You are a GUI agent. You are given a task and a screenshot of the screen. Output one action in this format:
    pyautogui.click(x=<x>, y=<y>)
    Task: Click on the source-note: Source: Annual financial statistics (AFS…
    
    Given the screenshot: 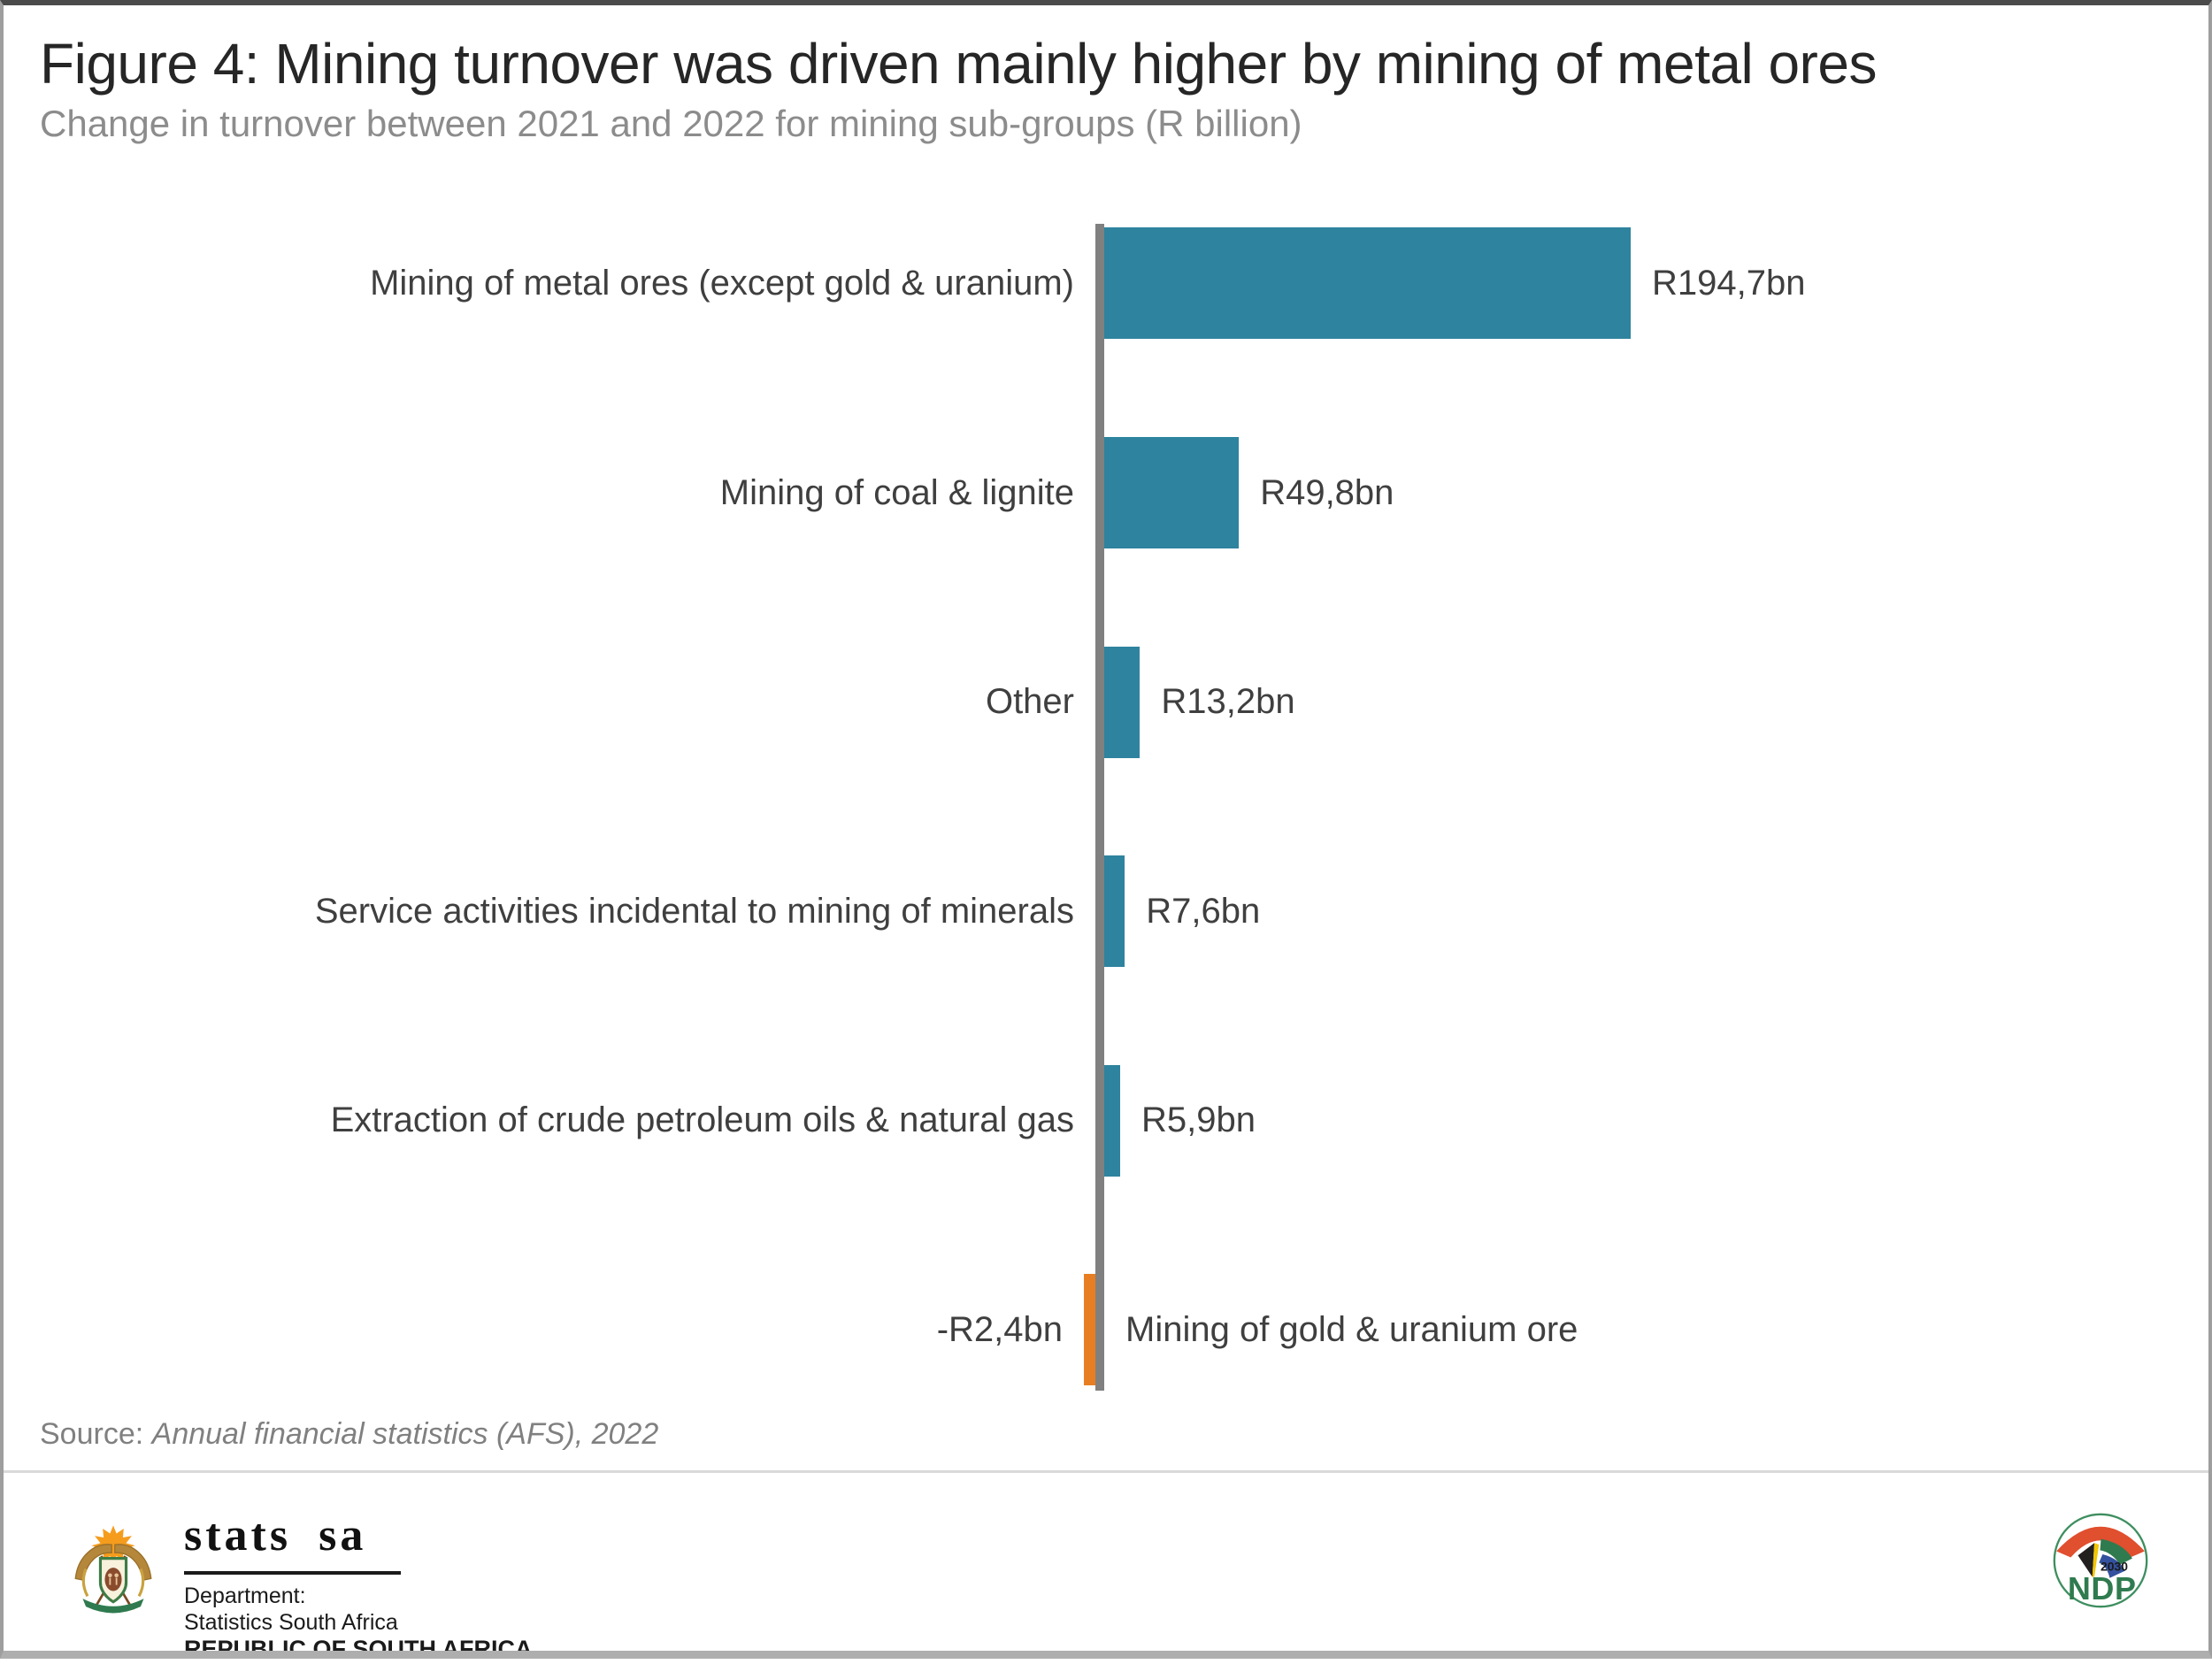 What is the action you would take?
    pyautogui.click(x=349, y=1434)
    